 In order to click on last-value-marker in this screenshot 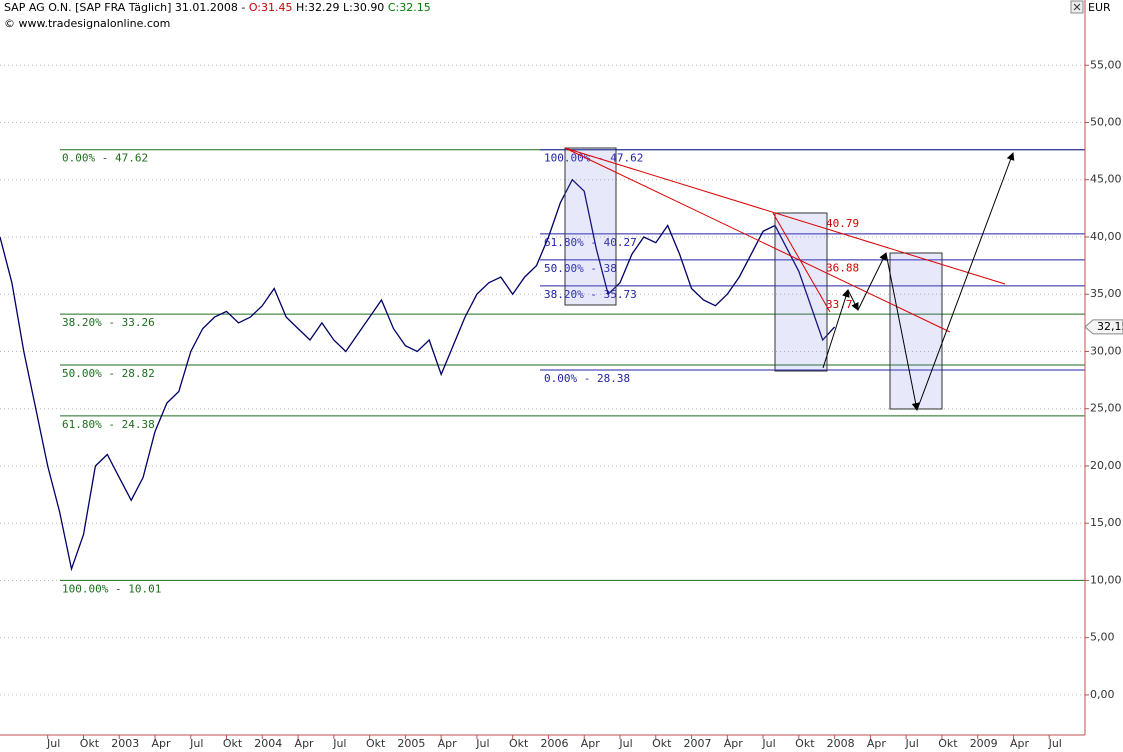, I will do `click(1103, 327)`.